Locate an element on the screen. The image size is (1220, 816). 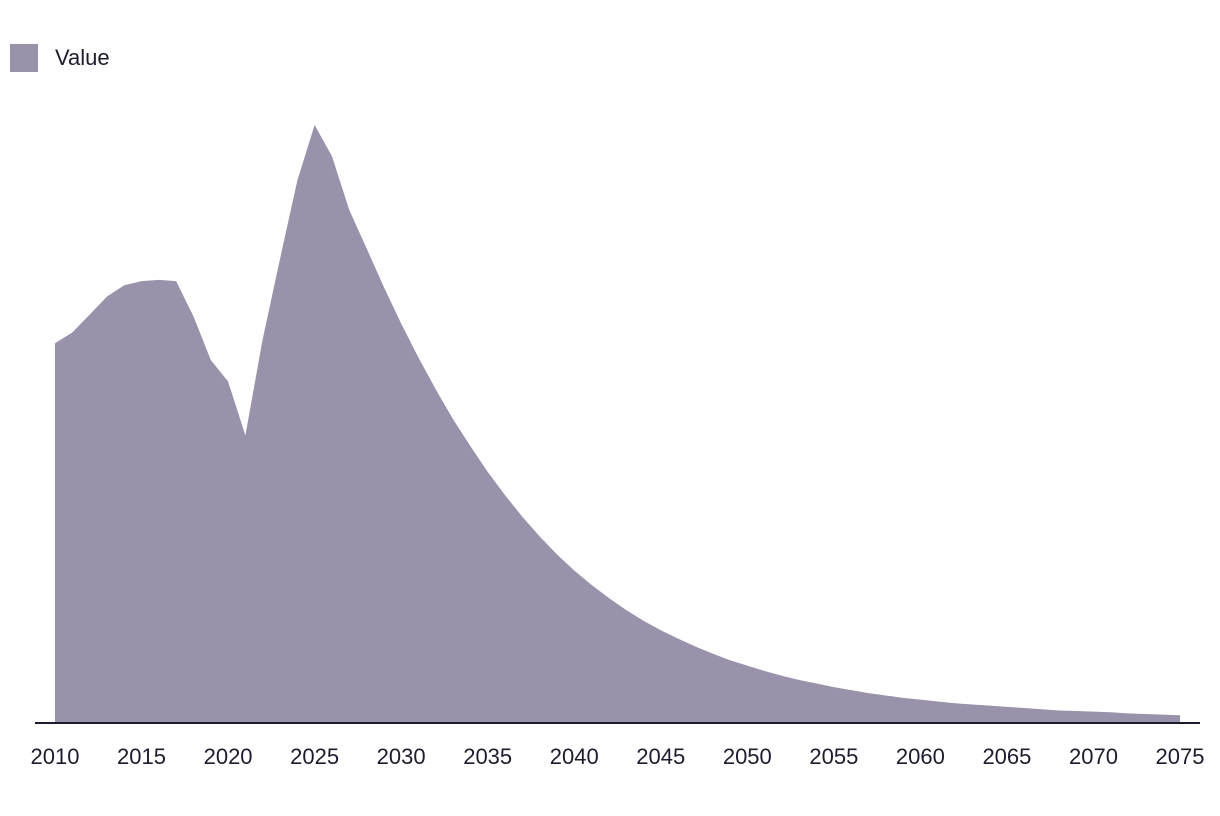
x-tick-label: 2055 is located at coordinates (833, 756).